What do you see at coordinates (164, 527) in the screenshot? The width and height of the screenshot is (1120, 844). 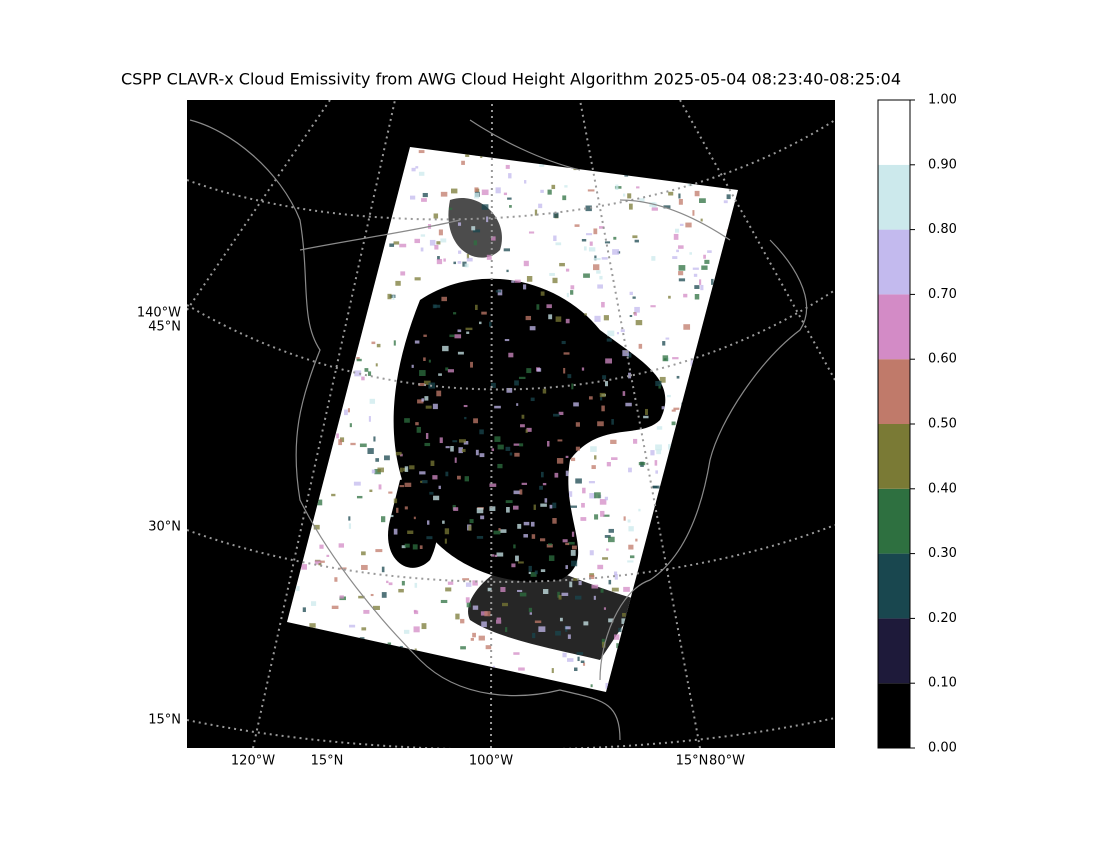 I see `latitude-label: 30°N` at bounding box center [164, 527].